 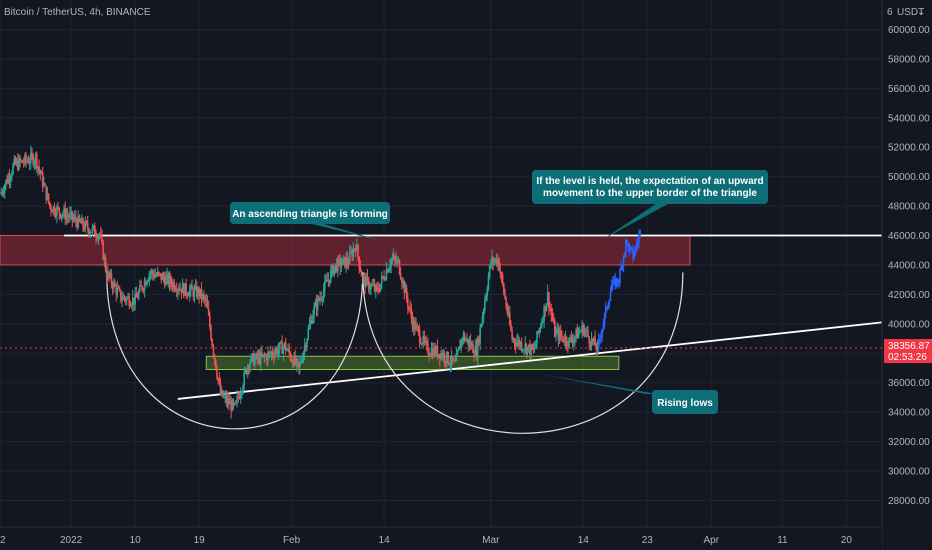 I want to click on support-zone, so click(x=412, y=362).